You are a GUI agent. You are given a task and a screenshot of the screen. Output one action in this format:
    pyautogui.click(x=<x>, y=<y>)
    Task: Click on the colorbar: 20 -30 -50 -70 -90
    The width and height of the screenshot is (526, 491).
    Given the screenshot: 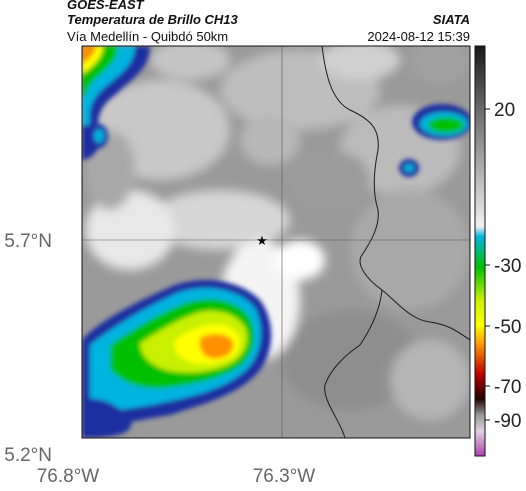 What is the action you would take?
    pyautogui.click(x=497, y=251)
    